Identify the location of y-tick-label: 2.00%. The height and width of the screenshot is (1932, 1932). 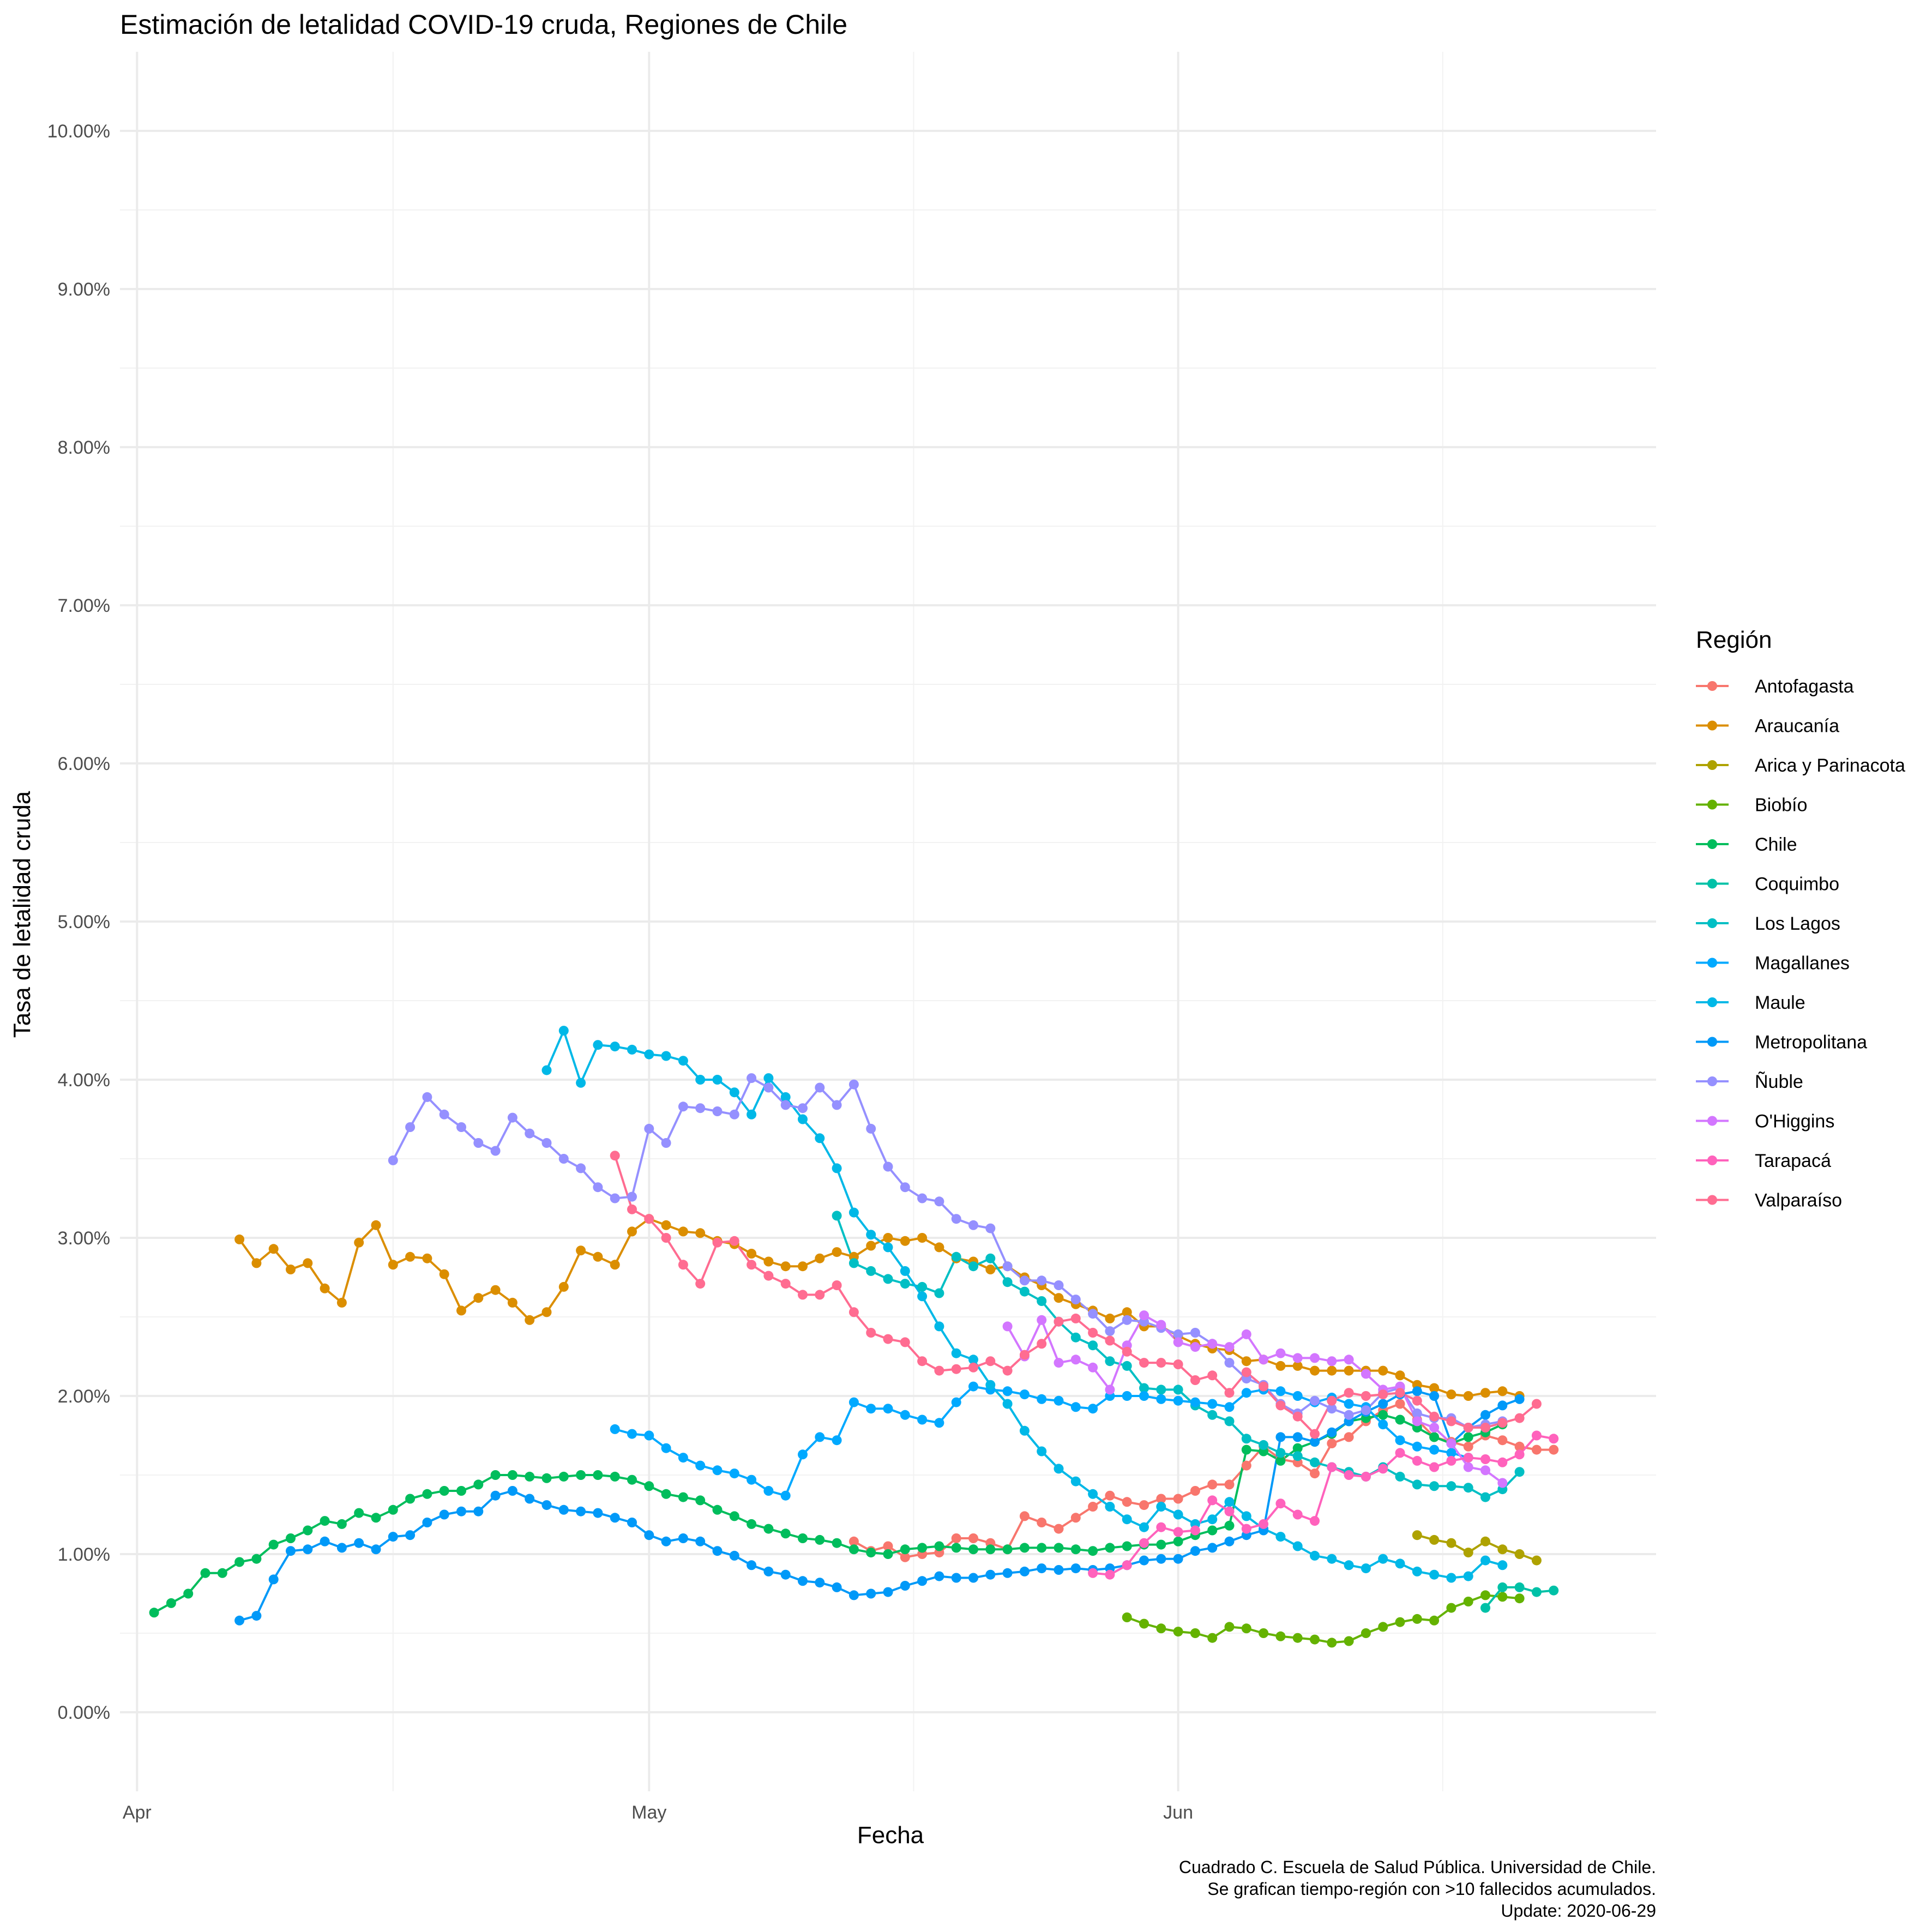
(84, 1396).